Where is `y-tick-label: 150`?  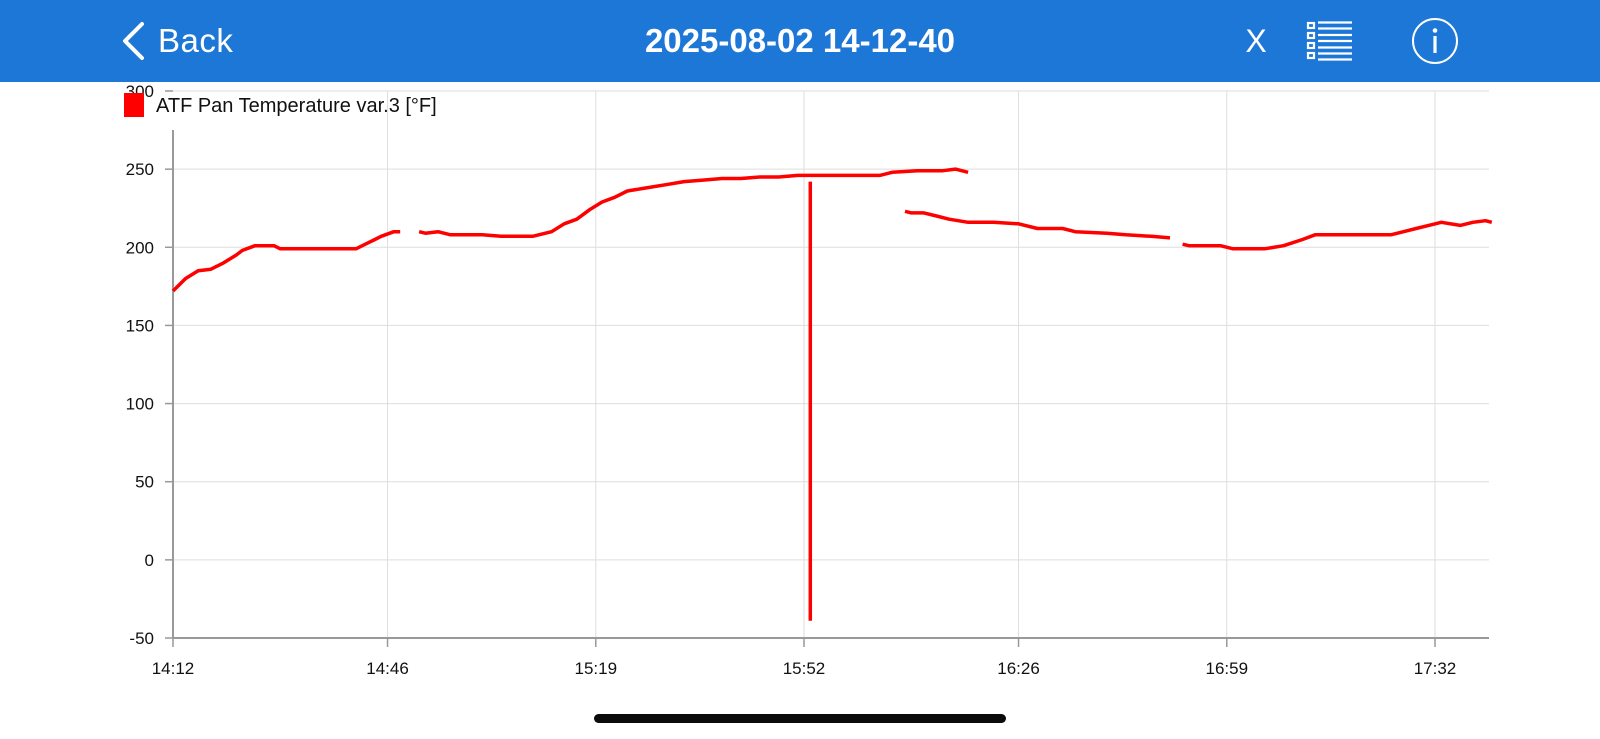
y-tick-label: 150 is located at coordinates (140, 325).